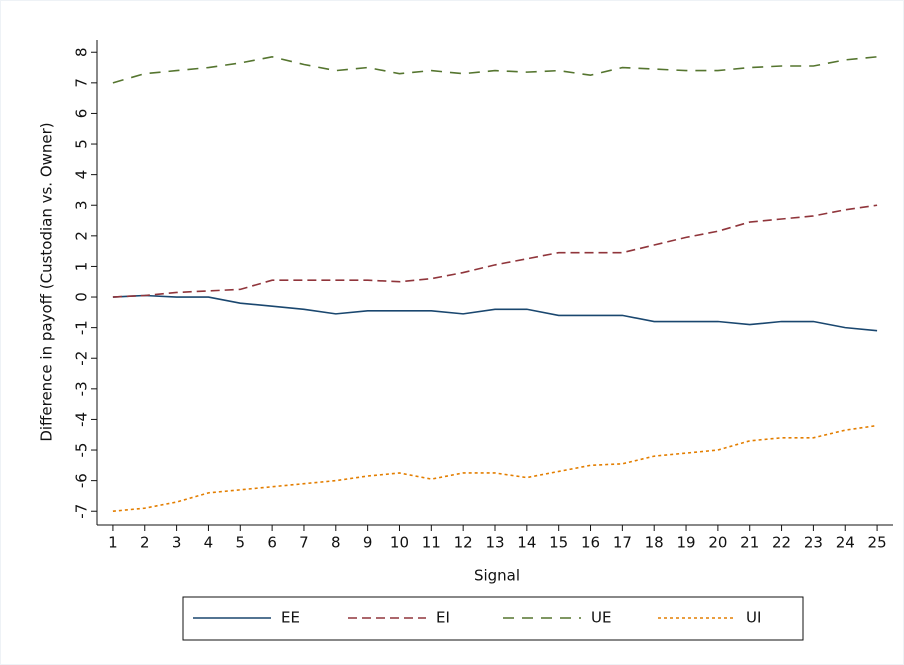  Describe the element at coordinates (781, 543) in the screenshot. I see `x-tick-label: 22` at that location.